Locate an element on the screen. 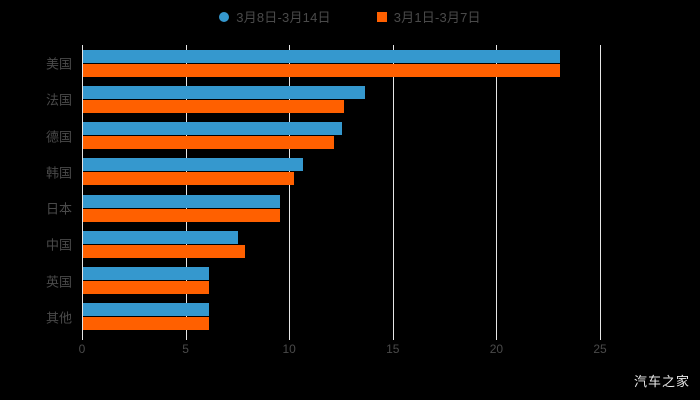  y-axis-labels: 美国法国德国韩国日本中国英国其他 is located at coordinates (41, 190).